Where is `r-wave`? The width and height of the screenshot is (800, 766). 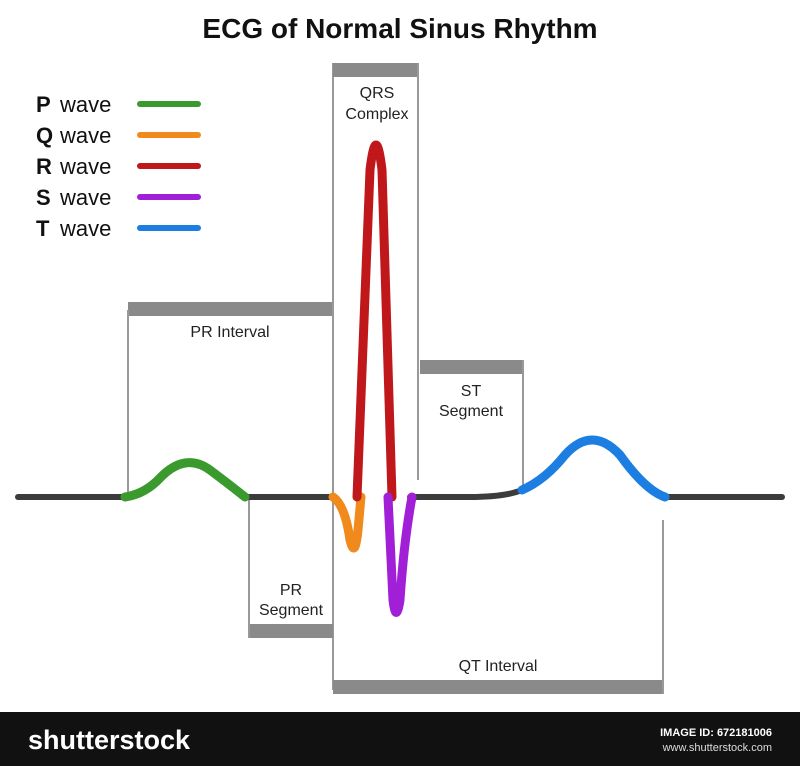 r-wave is located at coordinates (374, 321).